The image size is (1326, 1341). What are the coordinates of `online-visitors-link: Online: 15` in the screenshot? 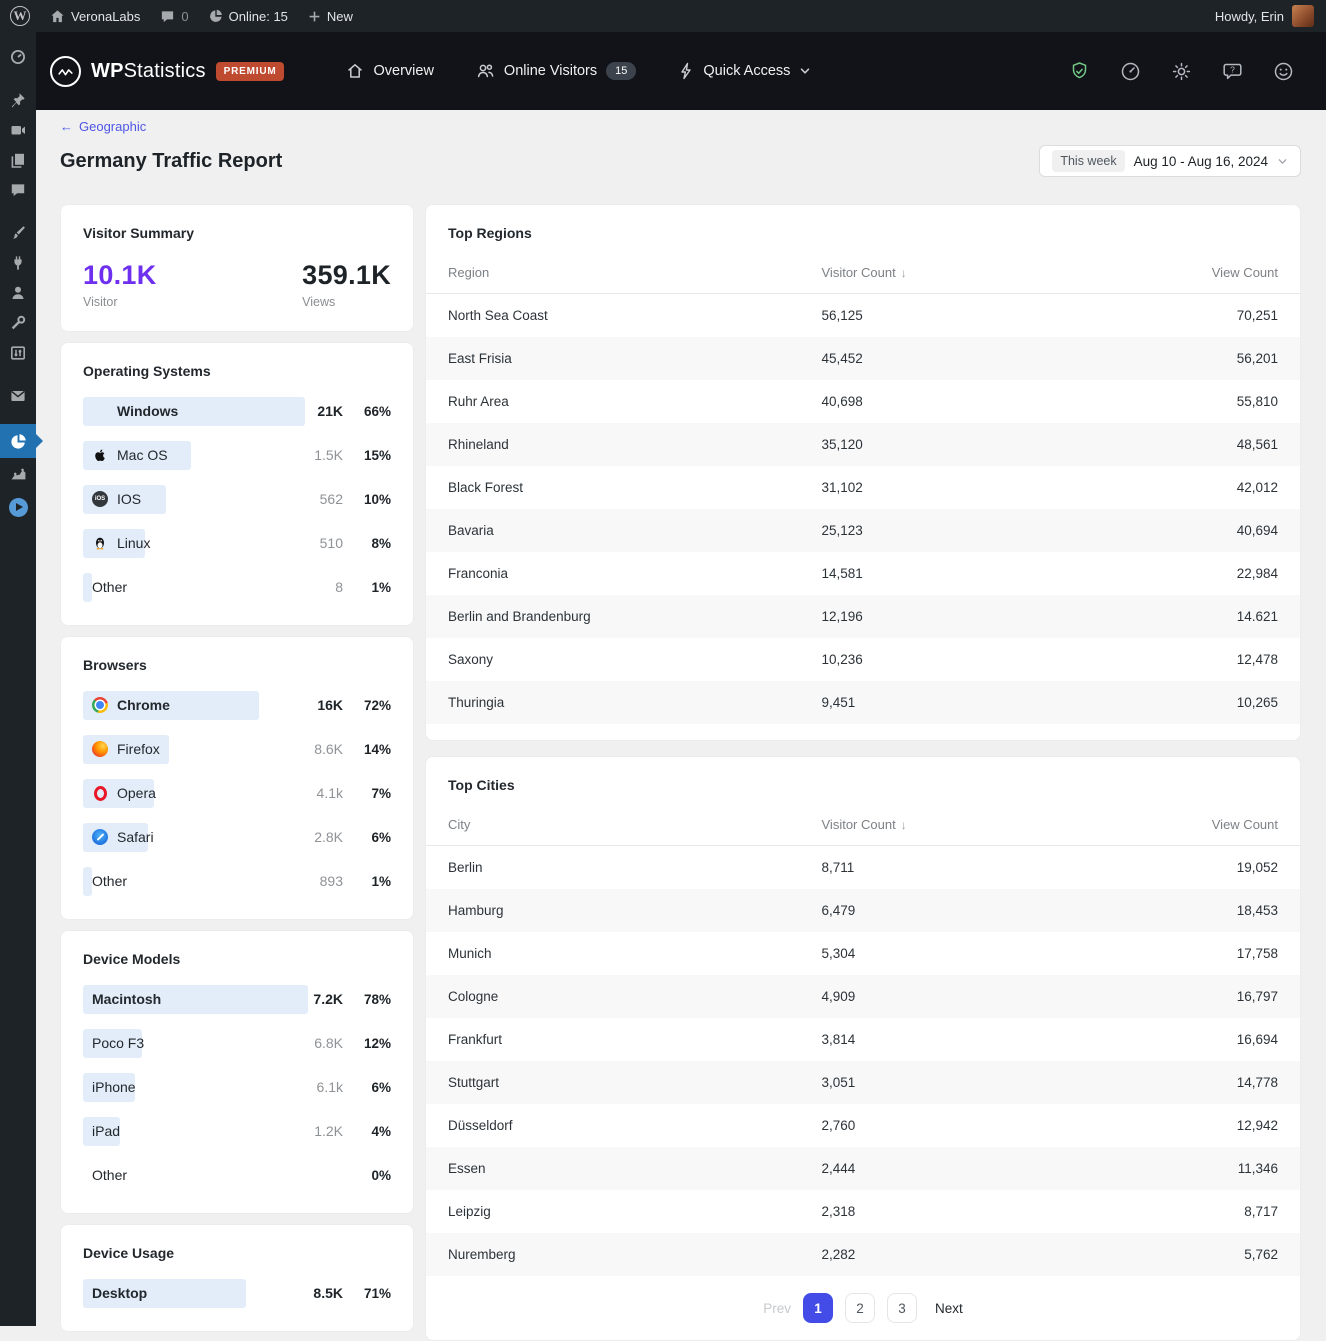 It's located at (248, 16).